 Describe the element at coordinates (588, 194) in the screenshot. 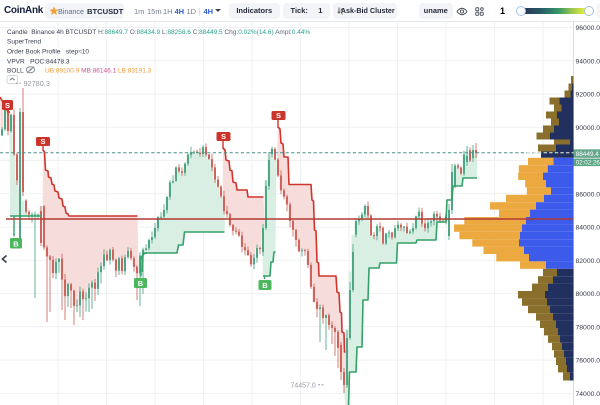

I see `svg-text: 86000.0` at that location.